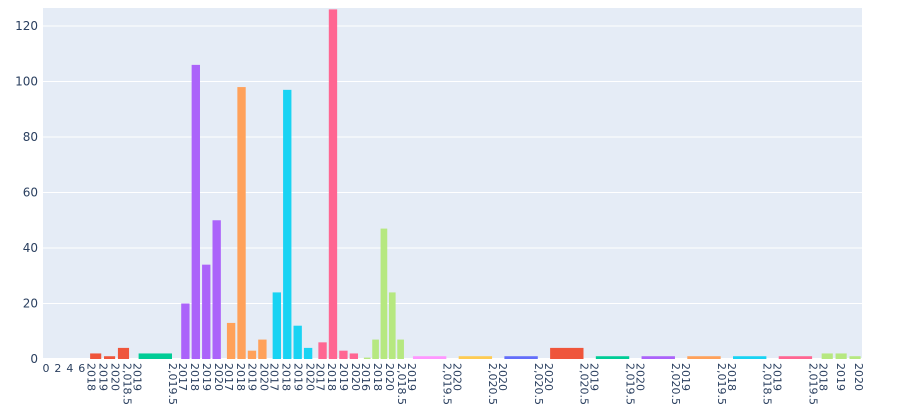 This screenshot has height=420, width=912. What do you see at coordinates (30, 304) in the screenshot?
I see `y-tick-label: 20` at bounding box center [30, 304].